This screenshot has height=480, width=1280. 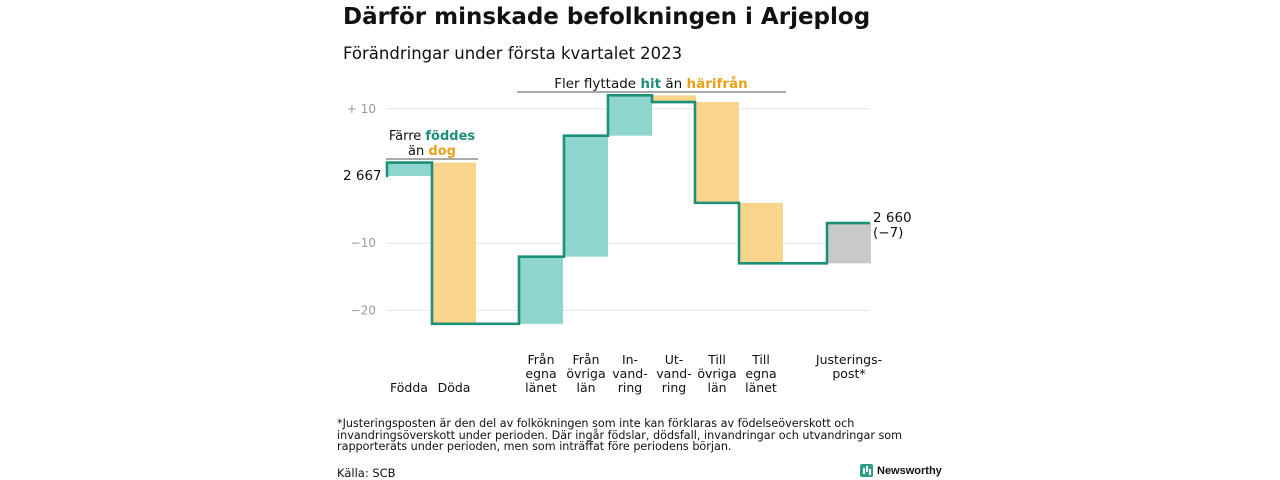 I want to click on y-tick-label: + 10, so click(x=361, y=109).